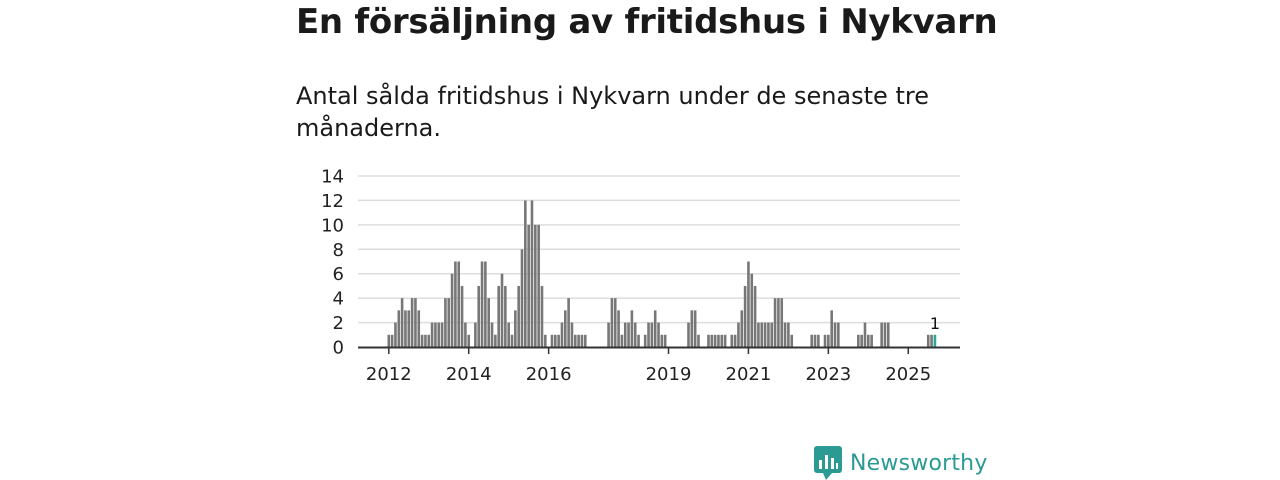 This screenshot has height=480, width=1280. I want to click on data-labels: 1, so click(935, 323).